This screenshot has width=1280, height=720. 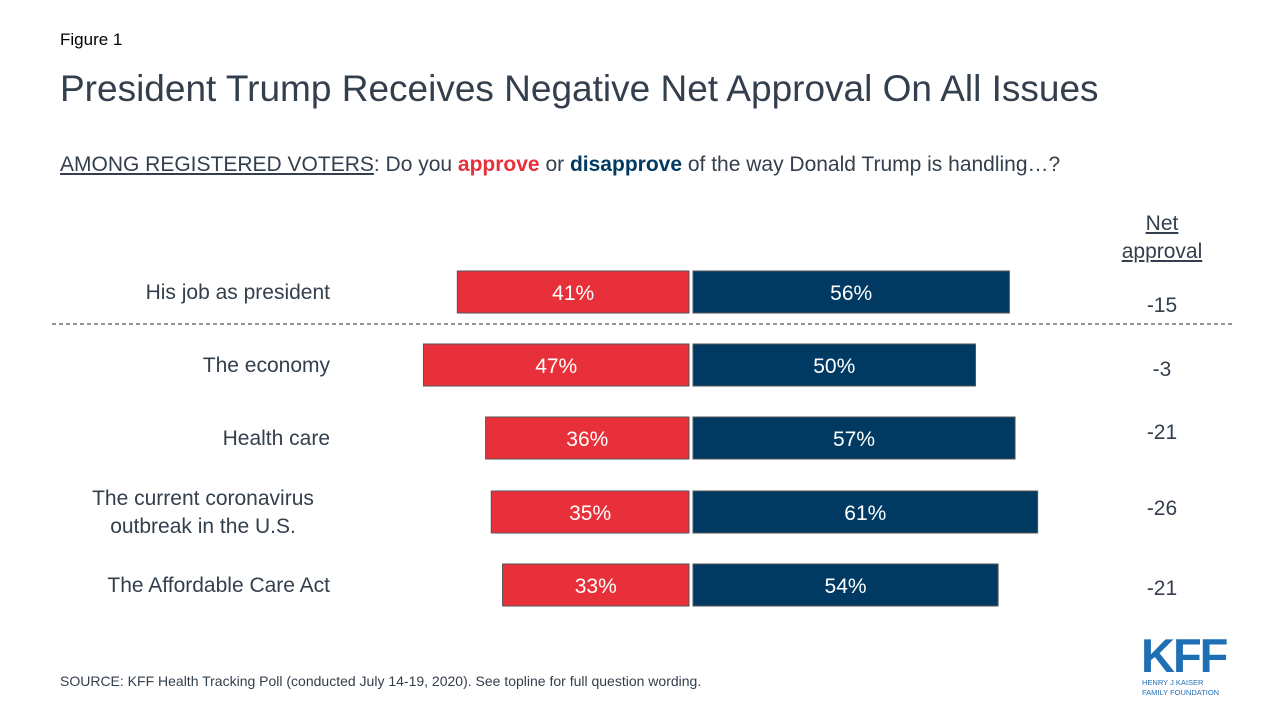 What do you see at coordinates (1162, 305) in the screenshot?
I see `net-approval-value: -15` at bounding box center [1162, 305].